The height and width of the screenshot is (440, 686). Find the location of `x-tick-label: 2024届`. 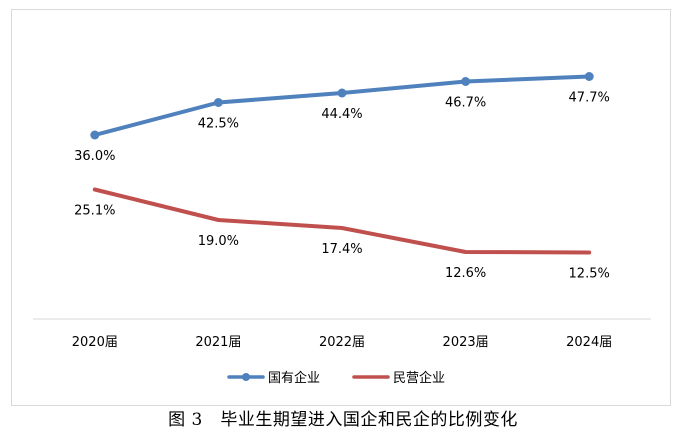

x-tick-label: 2024届 is located at coordinates (589, 342).